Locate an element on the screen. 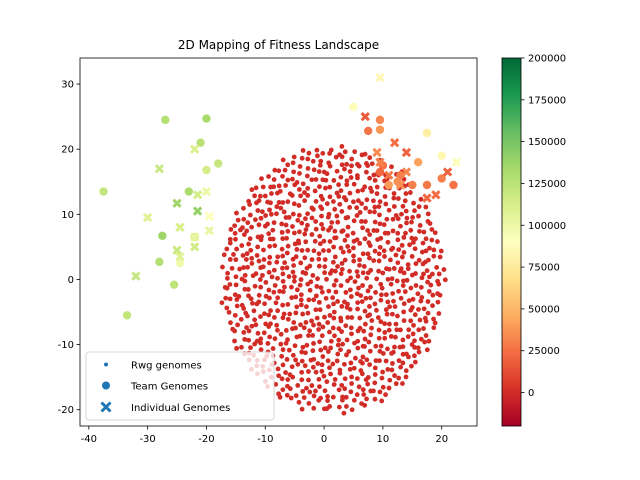 The height and width of the screenshot is (480, 640). x-tick-label: 10 is located at coordinates (383, 439).